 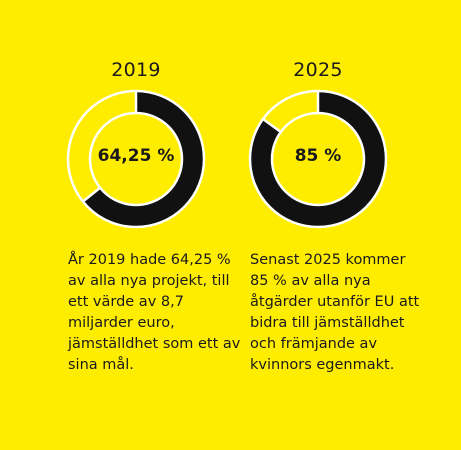 What do you see at coordinates (318, 70) in the screenshot?
I see `chart-title: 2025` at bounding box center [318, 70].